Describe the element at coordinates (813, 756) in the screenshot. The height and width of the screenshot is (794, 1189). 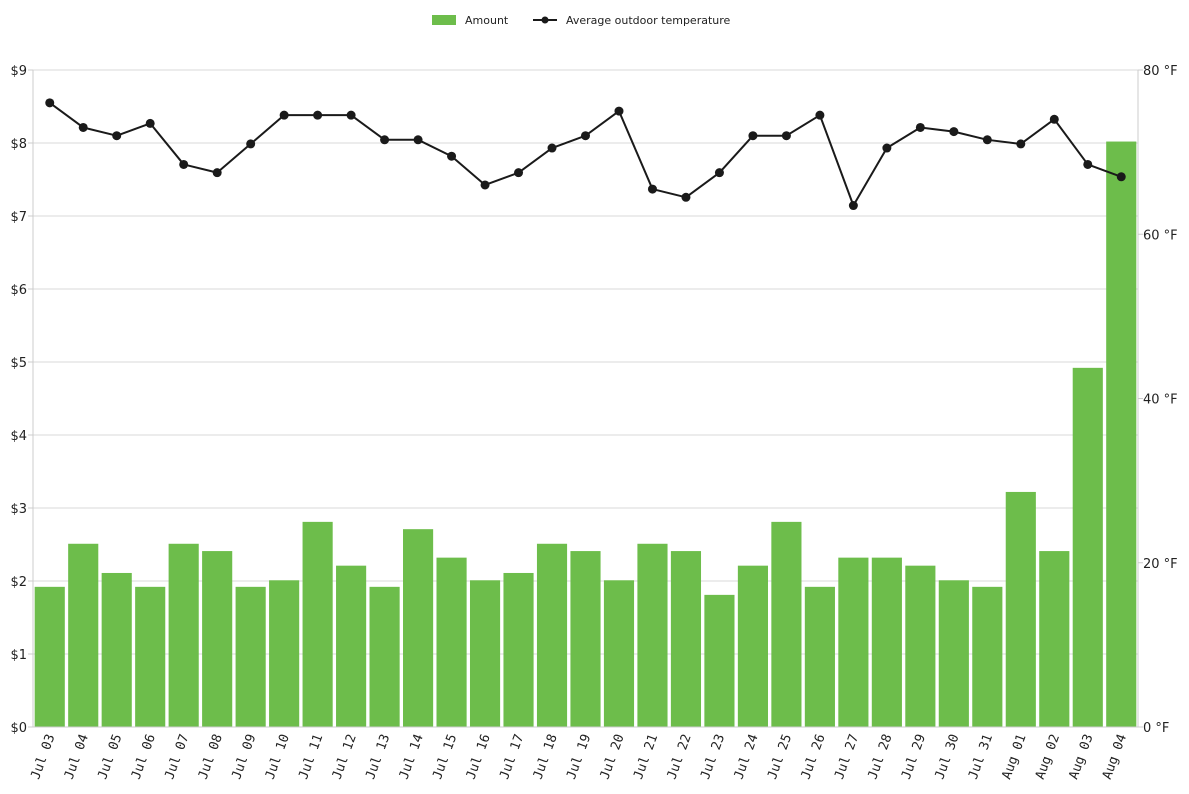
I see `x-tick-label: Jul 26` at that location.